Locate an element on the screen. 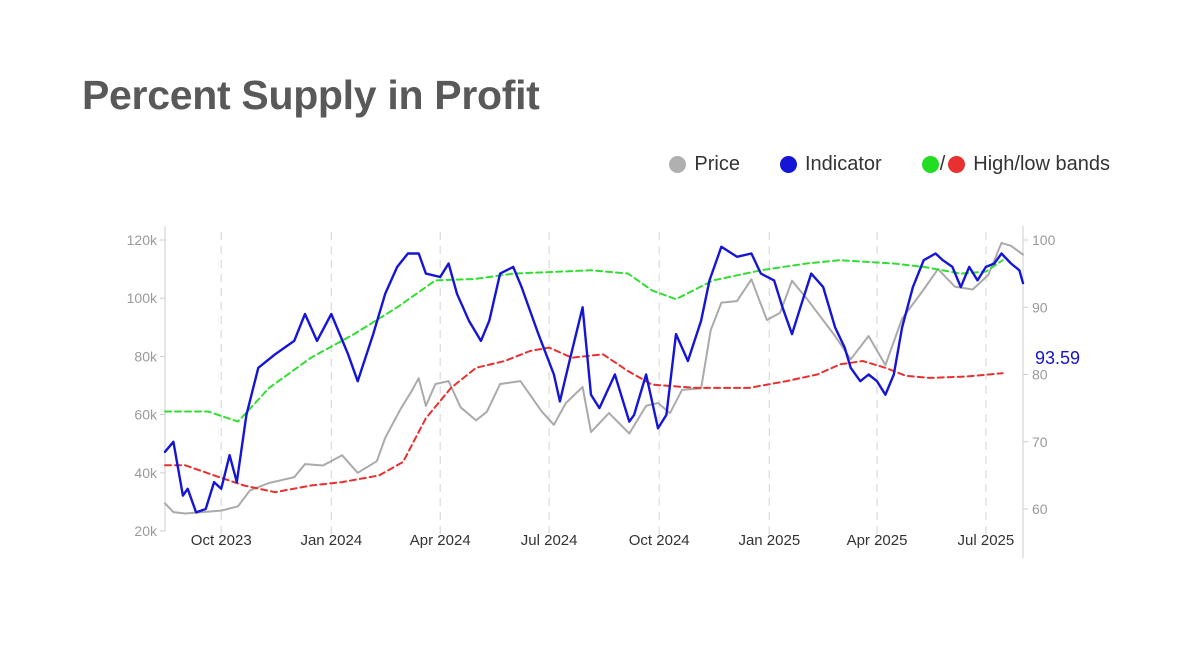 The width and height of the screenshot is (1200, 650). legend-item-indicator: Indicator is located at coordinates (830, 164).